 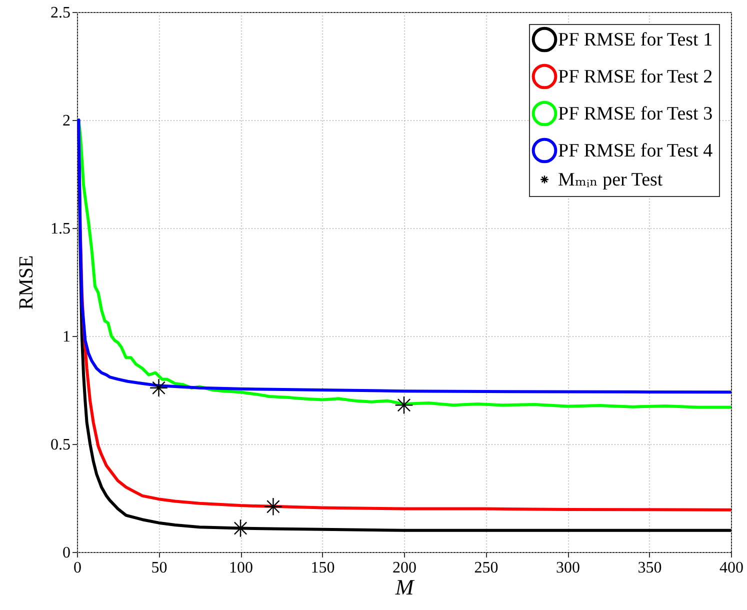 I want to click on y-tick-label: 1, so click(x=66, y=337).